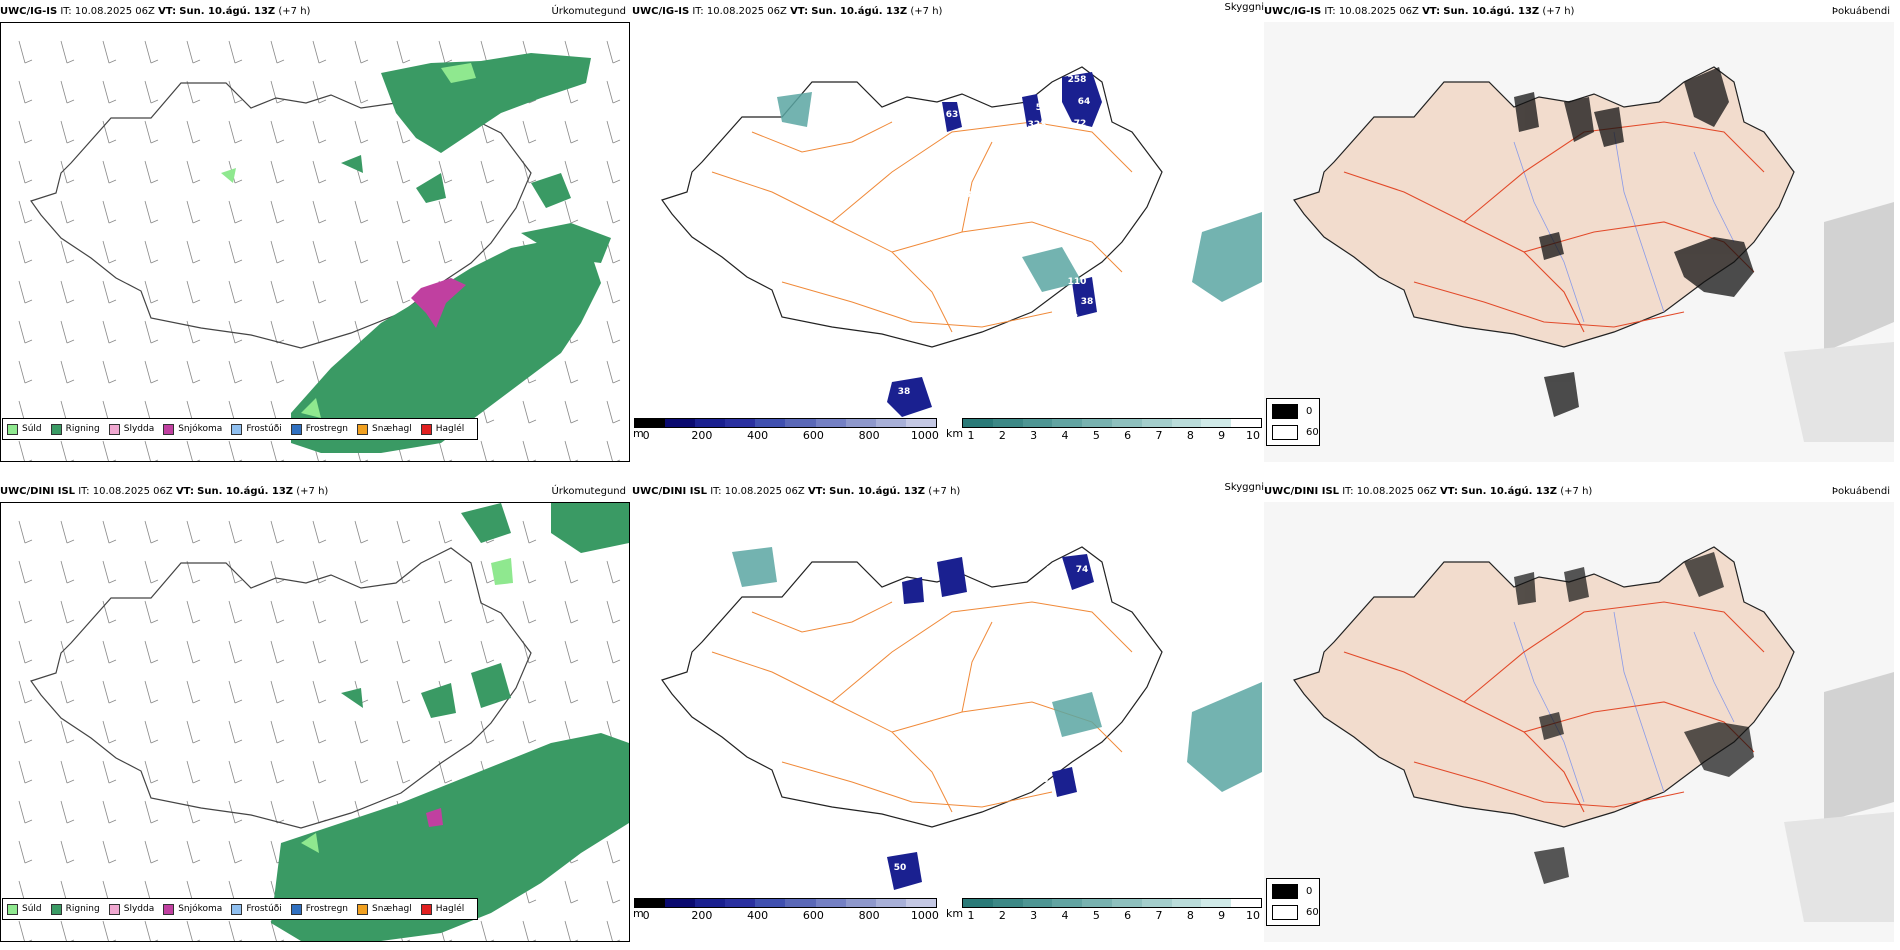 The width and height of the screenshot is (1900, 950). What do you see at coordinates (200, 429) in the screenshot?
I see `legend-label: Snjókoma` at bounding box center [200, 429].